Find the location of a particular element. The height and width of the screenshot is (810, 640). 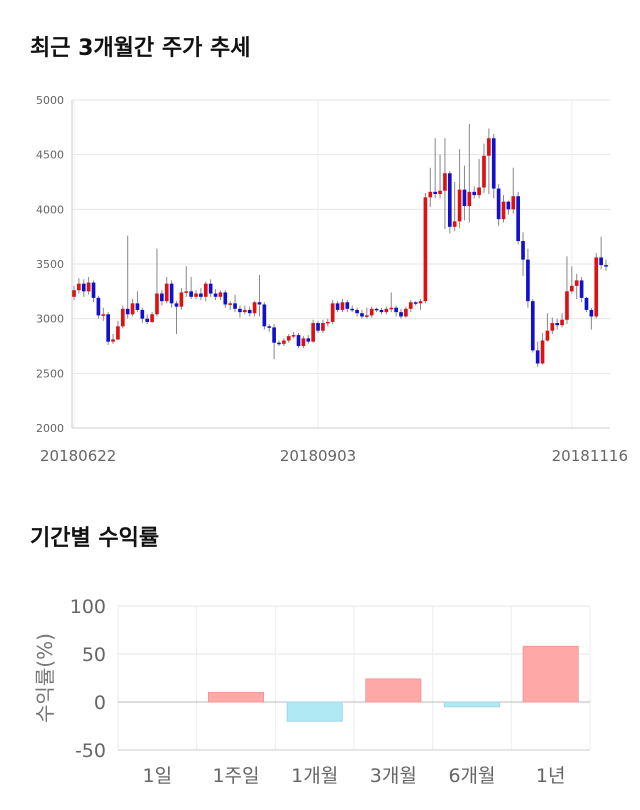

x-tick-label: 6개월 is located at coordinates (471, 776).